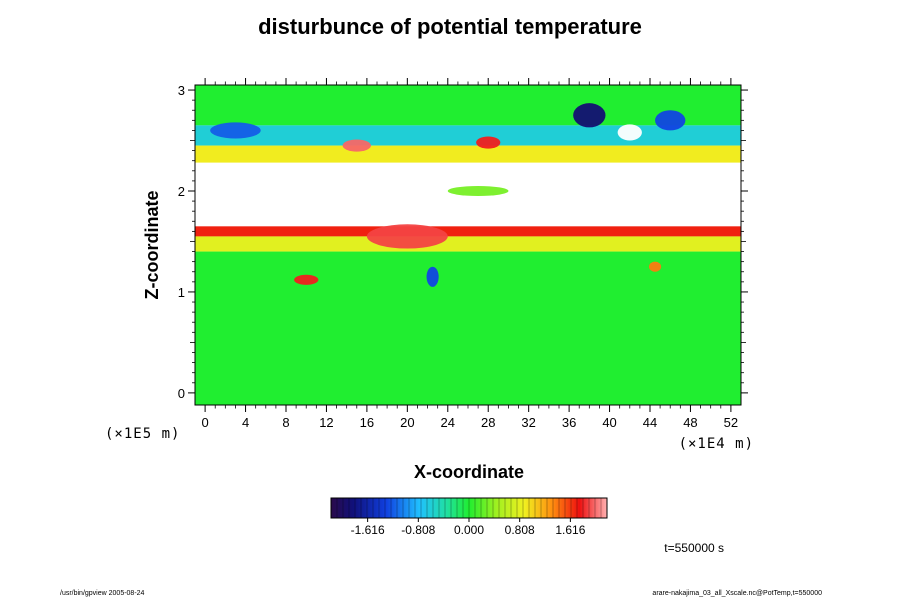  Describe the element at coordinates (450, 26) in the screenshot. I see `chart-title: disturbunce of potential temperature` at that location.